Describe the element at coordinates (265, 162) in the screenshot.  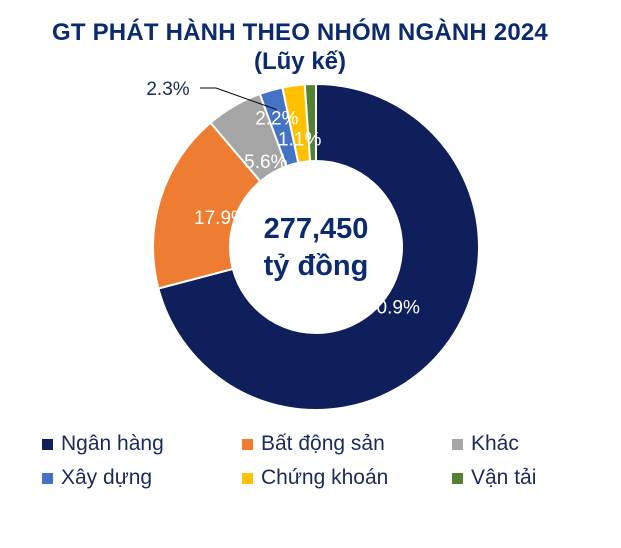
I see `data-label-2: 5.6%` at that location.